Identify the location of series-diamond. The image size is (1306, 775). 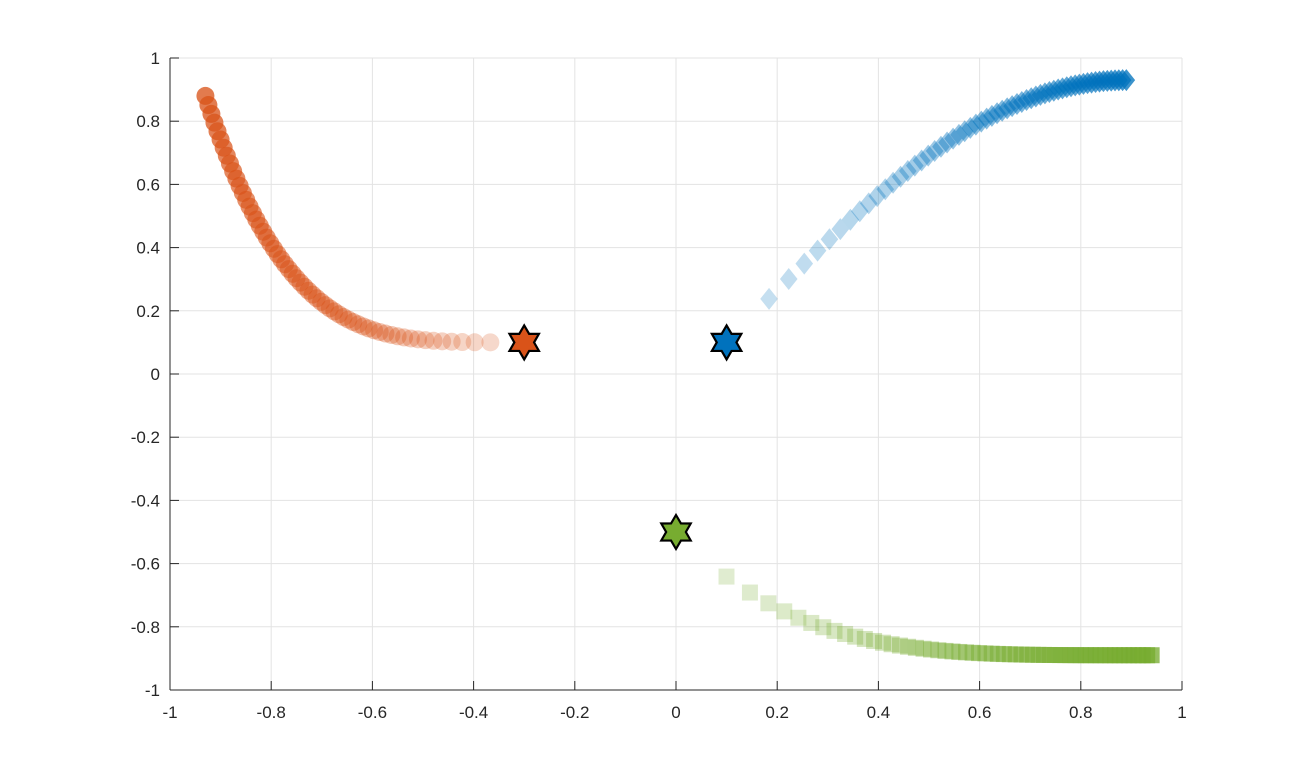
(922, 215).